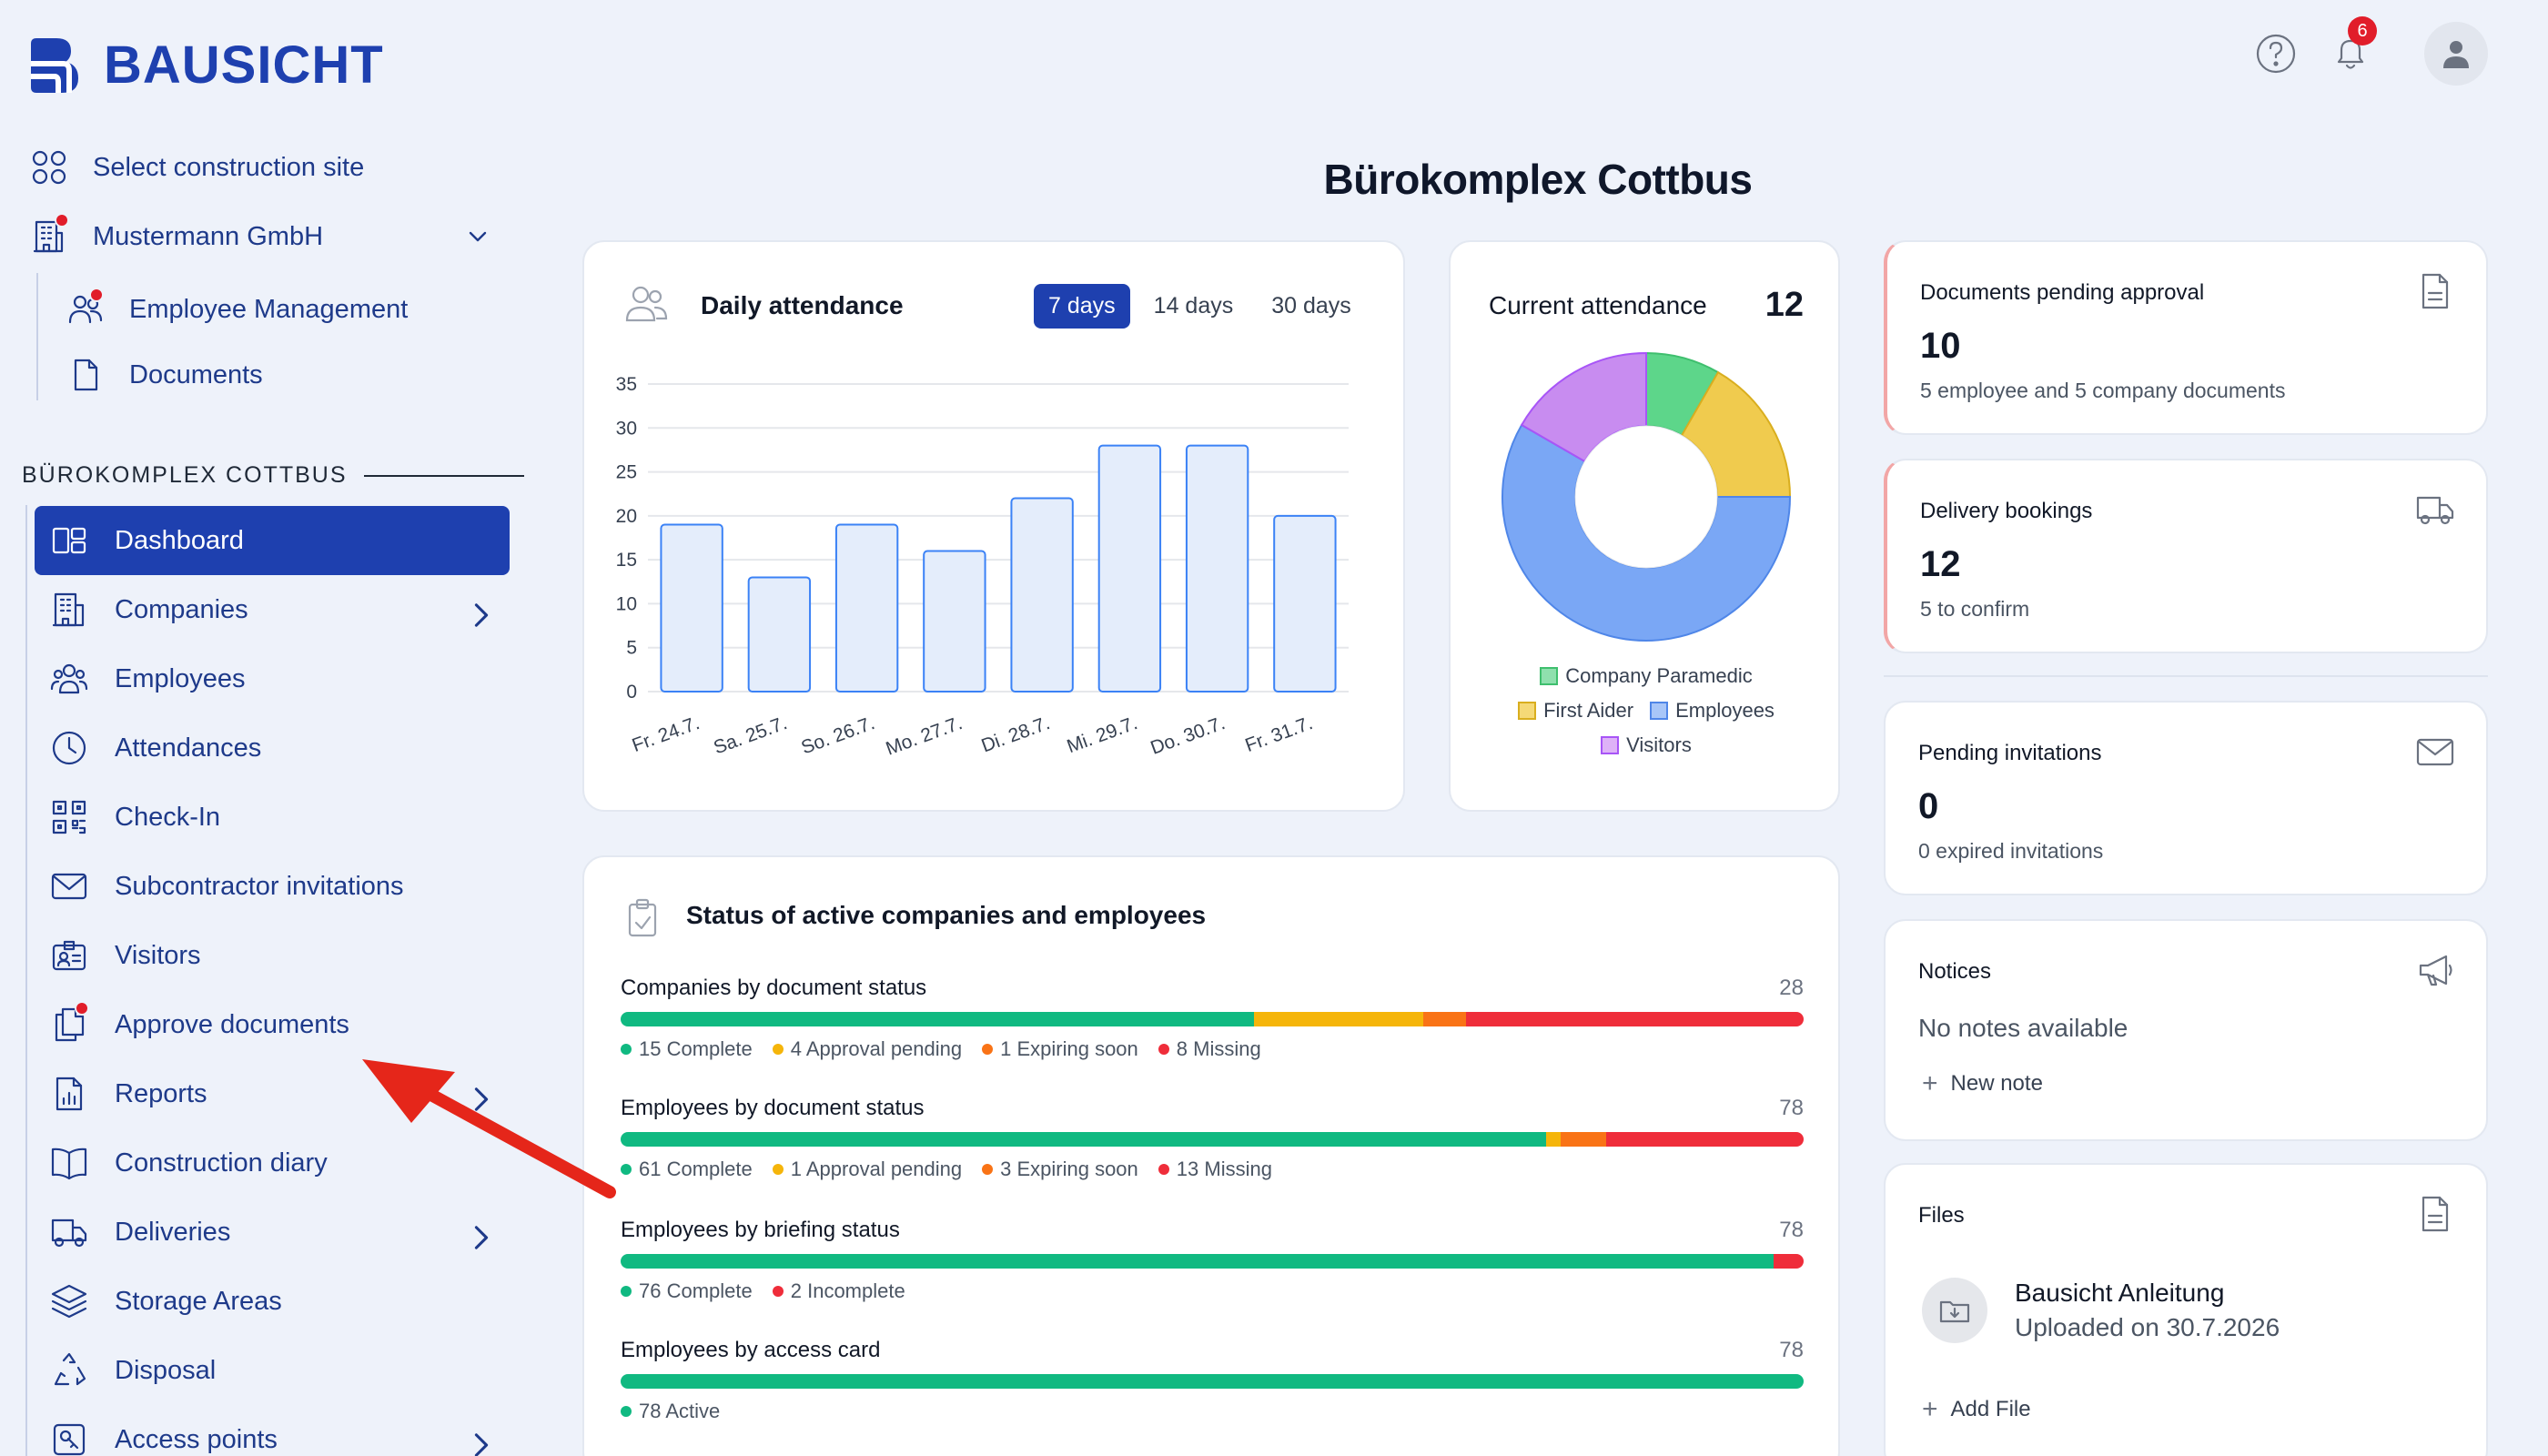 The height and width of the screenshot is (1456, 2548). Describe the element at coordinates (209, 236) in the screenshot. I see `company-label: Mustermann GmbH` at that location.